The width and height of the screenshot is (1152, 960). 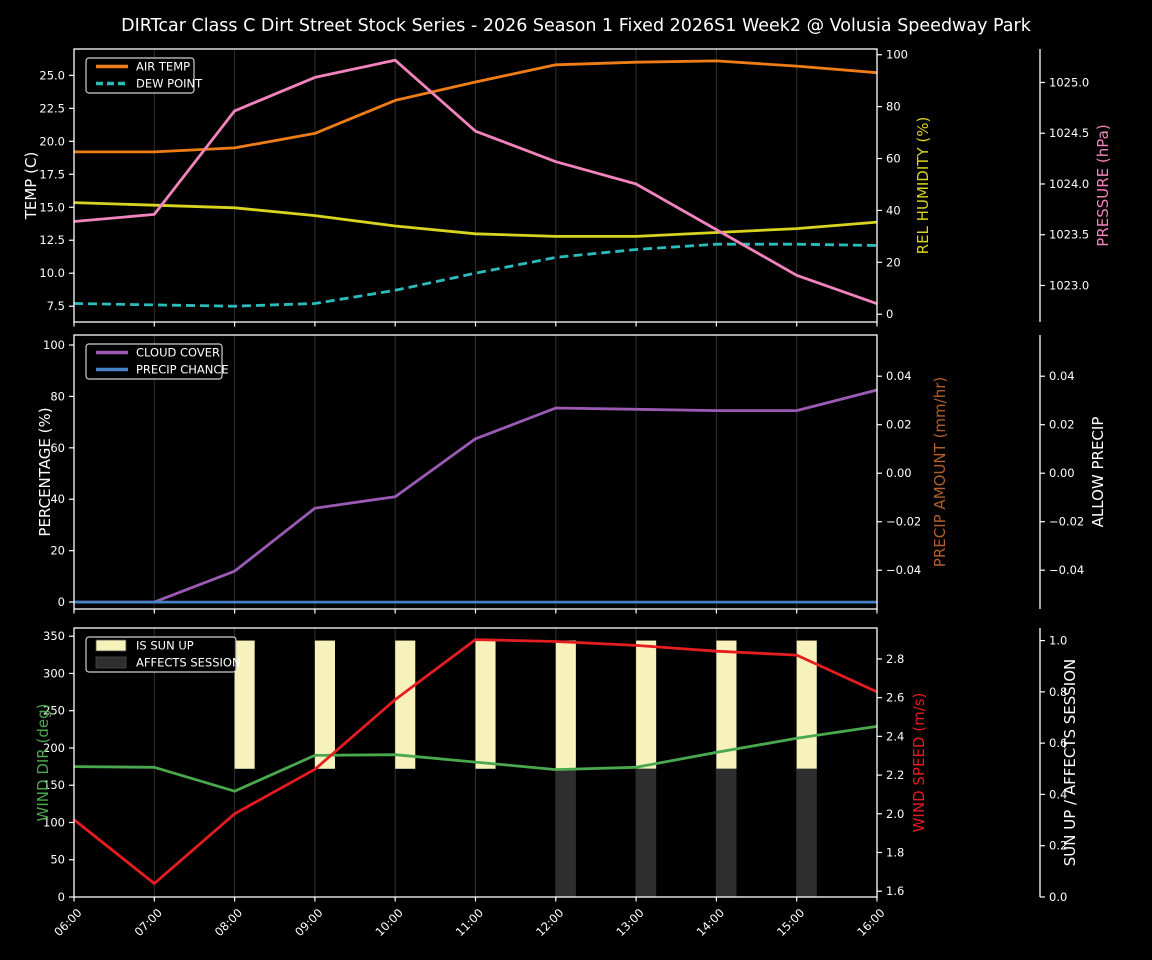 What do you see at coordinates (1058, 794) in the screenshot?
I see `y-tick-label: 0.4` at bounding box center [1058, 794].